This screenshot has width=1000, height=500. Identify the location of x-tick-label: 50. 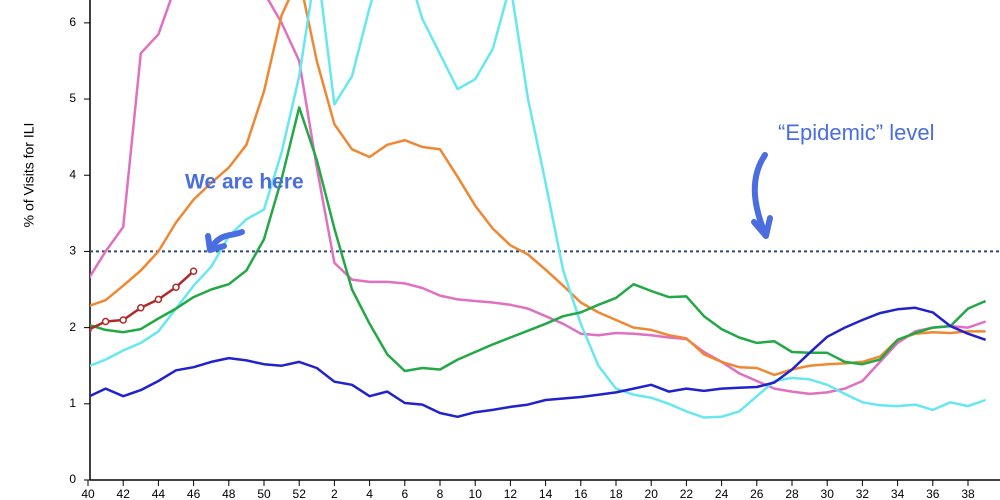
(264, 493).